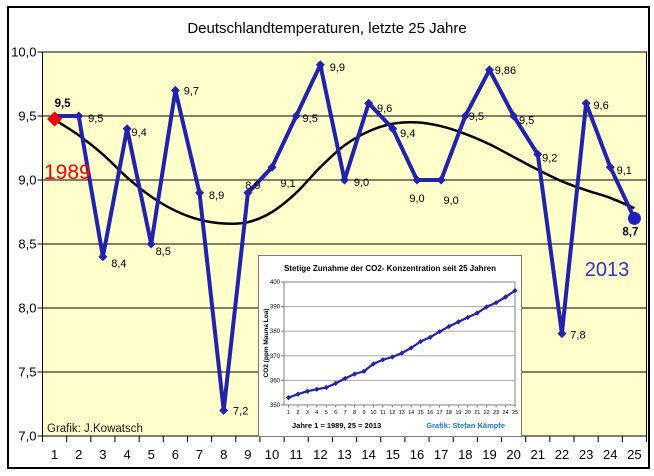 The height and width of the screenshot is (476, 654). I want to click on inset-x-tick-label: 25, so click(515, 413).